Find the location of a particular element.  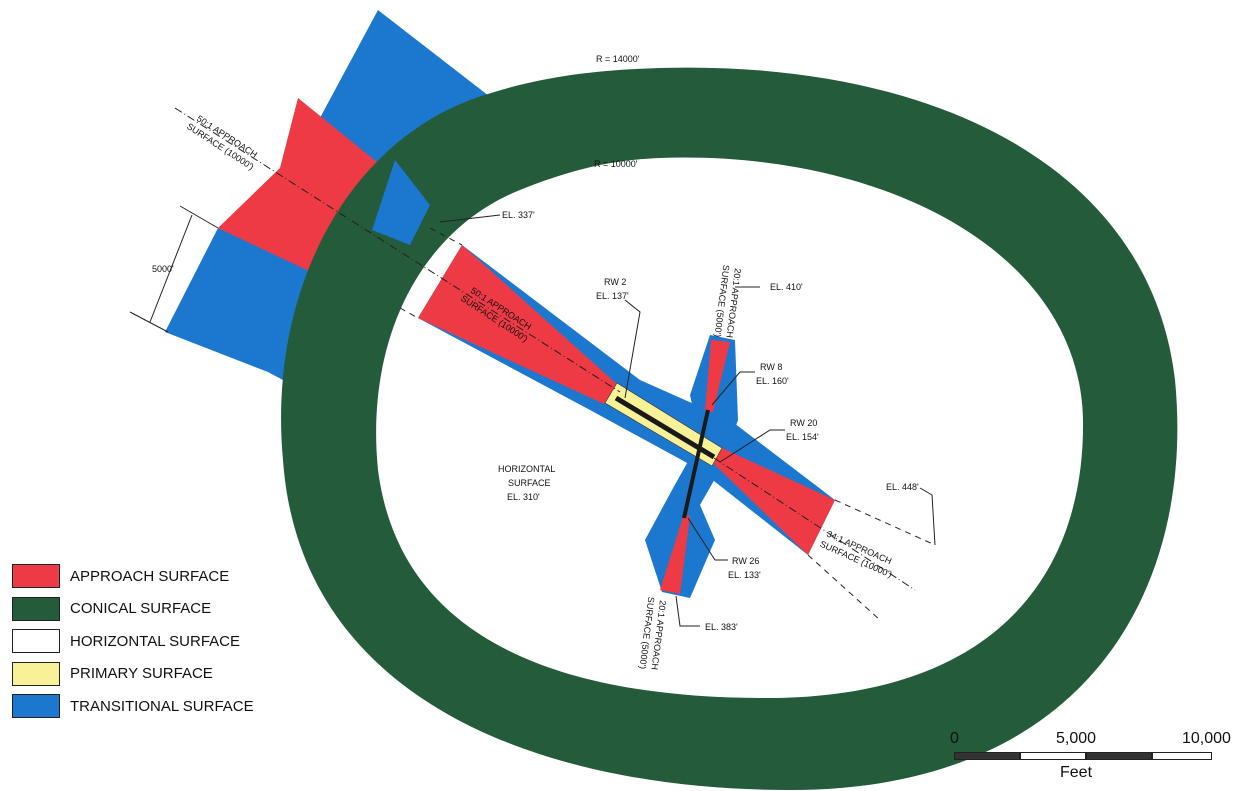

el-448-label: EL. 448' is located at coordinates (902, 487).